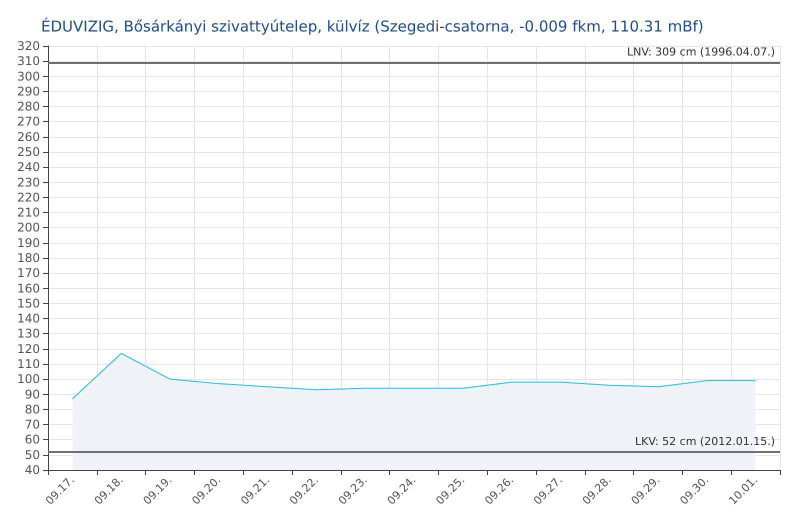  What do you see at coordinates (28, 182) in the screenshot?
I see `y-tick-label: 230` at bounding box center [28, 182].